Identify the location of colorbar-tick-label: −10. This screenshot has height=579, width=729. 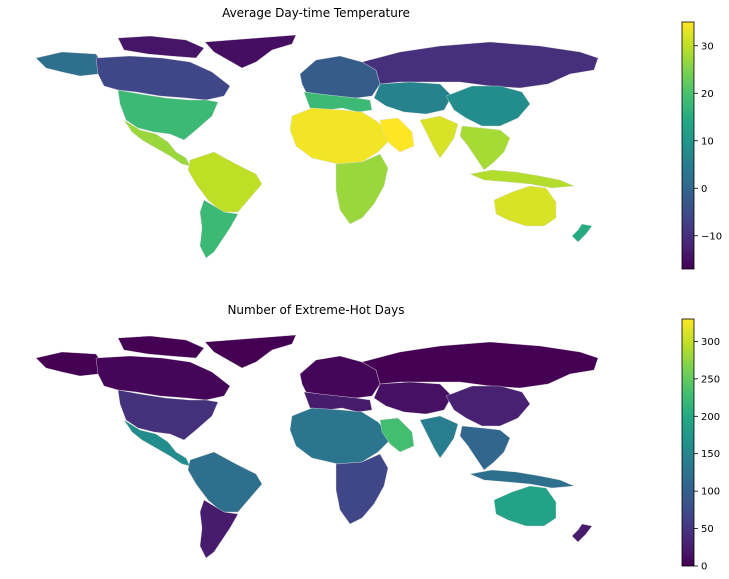
(711, 236).